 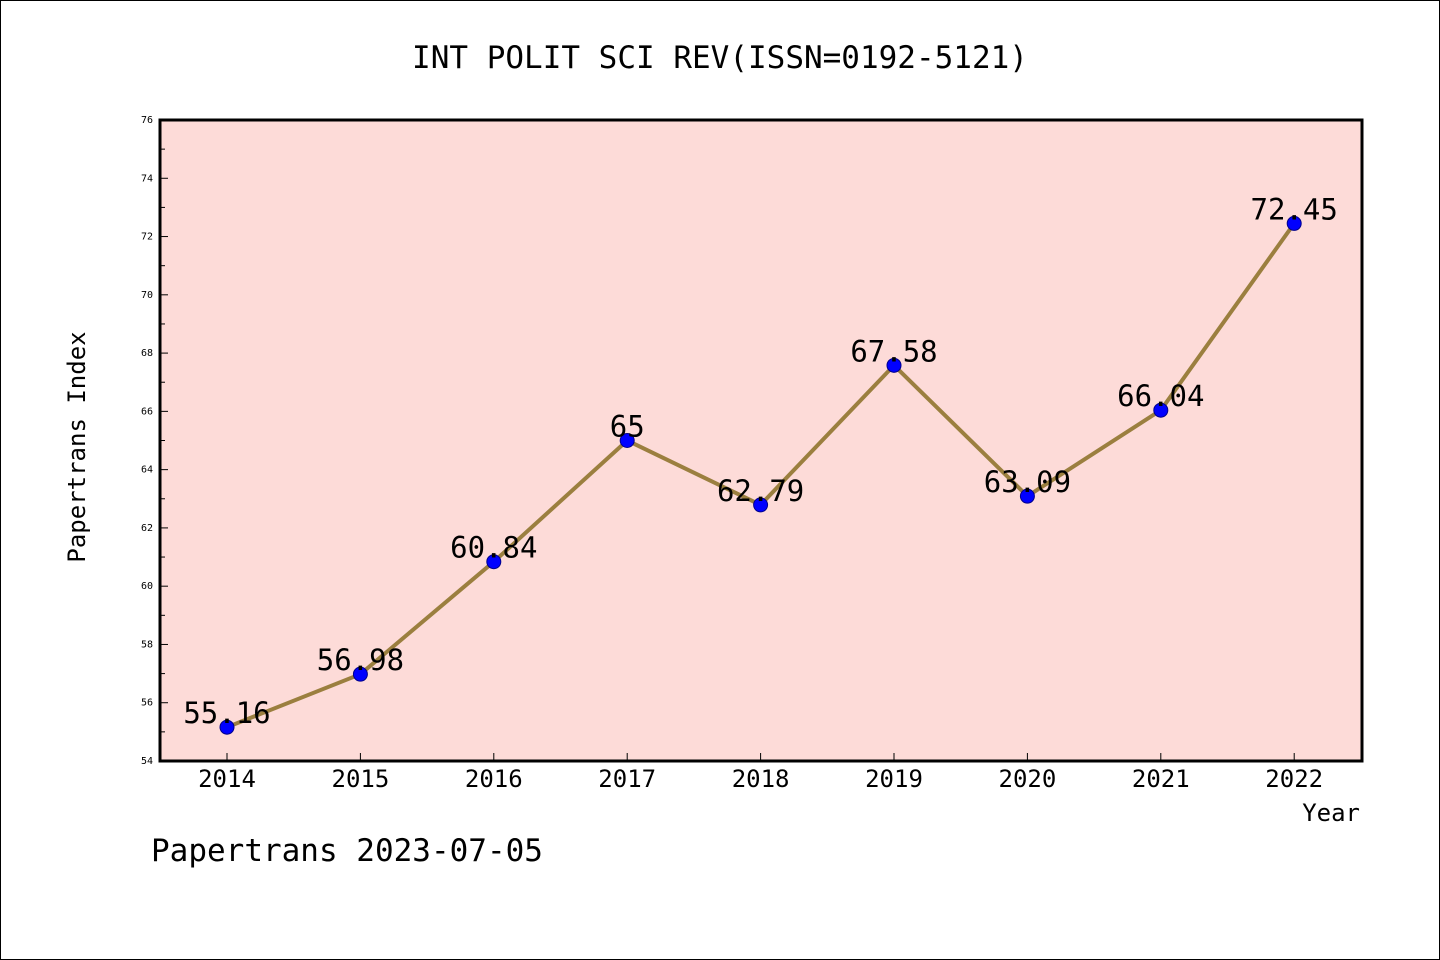 I want to click on x-tick-label: 2020, so click(x=1028, y=779).